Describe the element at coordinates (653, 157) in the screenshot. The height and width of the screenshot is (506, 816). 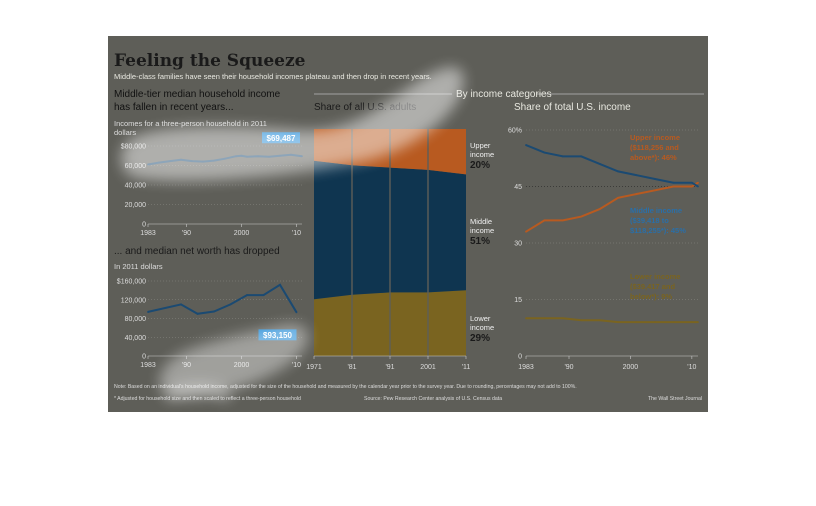
I see `series-label: above*): 46%` at that location.